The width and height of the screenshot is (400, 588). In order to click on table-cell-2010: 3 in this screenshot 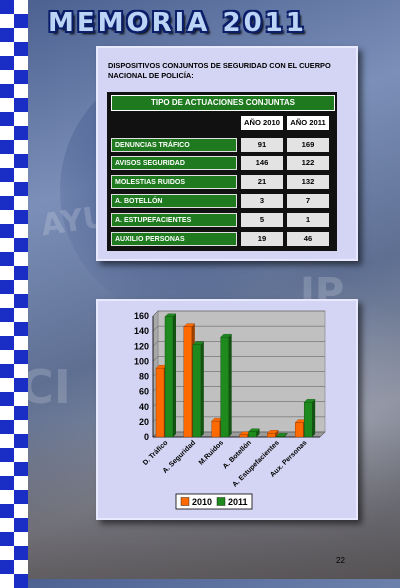, I will do `click(262, 201)`.